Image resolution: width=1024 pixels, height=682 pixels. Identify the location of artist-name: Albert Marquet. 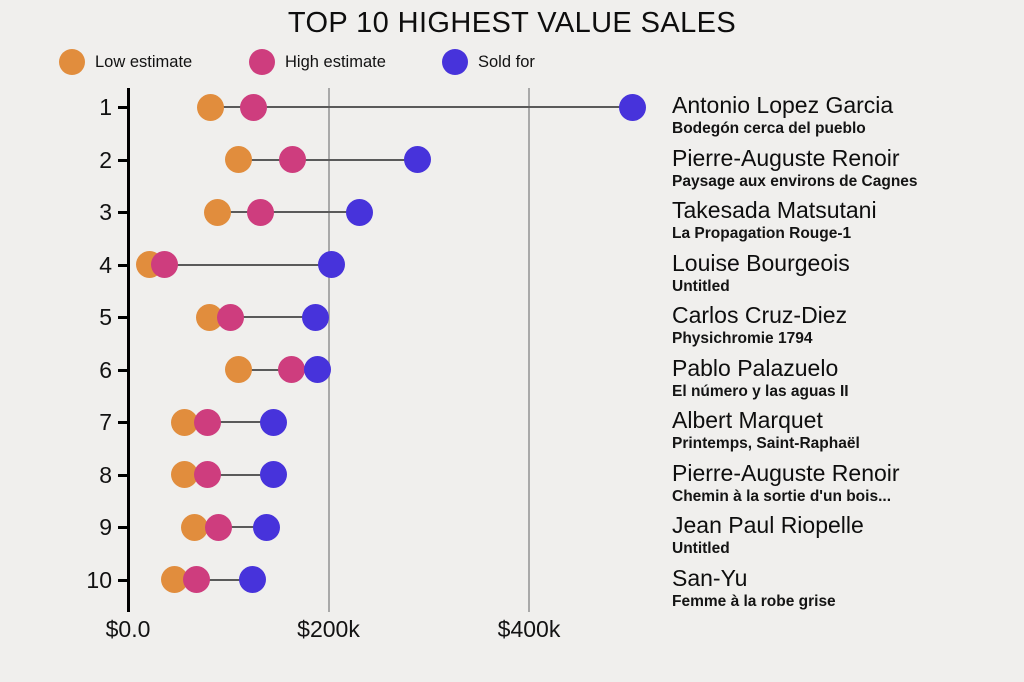
(747, 420).